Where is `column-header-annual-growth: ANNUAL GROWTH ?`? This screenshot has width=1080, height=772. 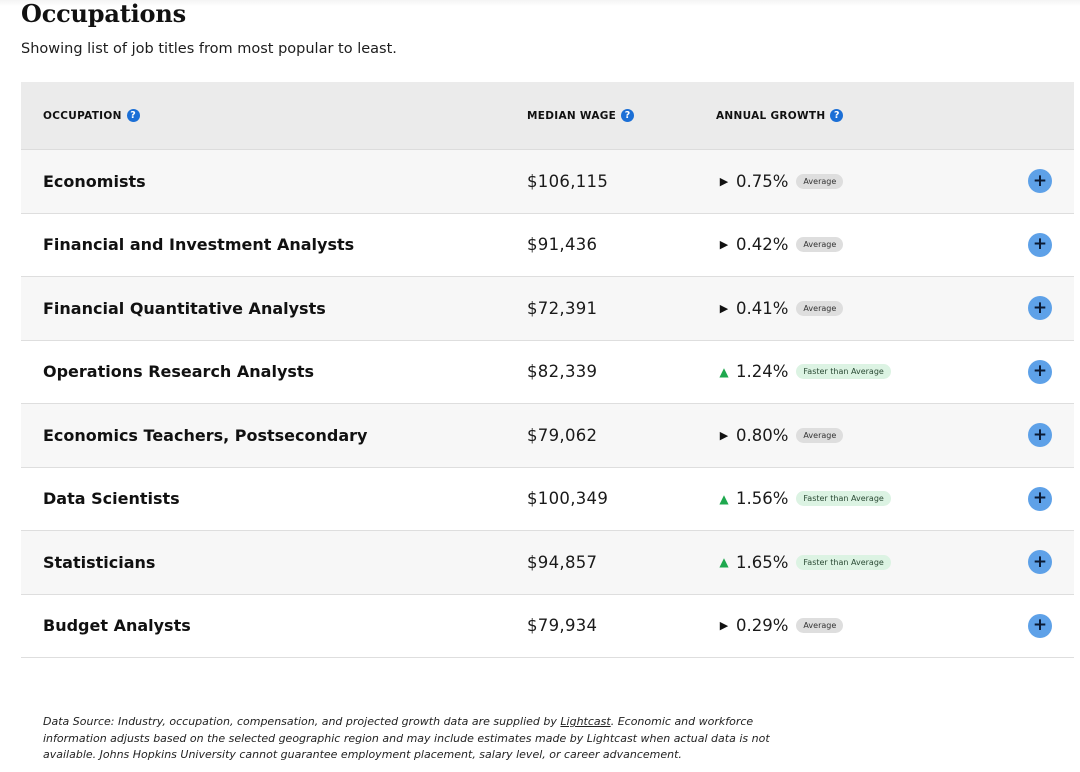 column-header-annual-growth: ANNUAL GROWTH ? is located at coordinates (780, 115).